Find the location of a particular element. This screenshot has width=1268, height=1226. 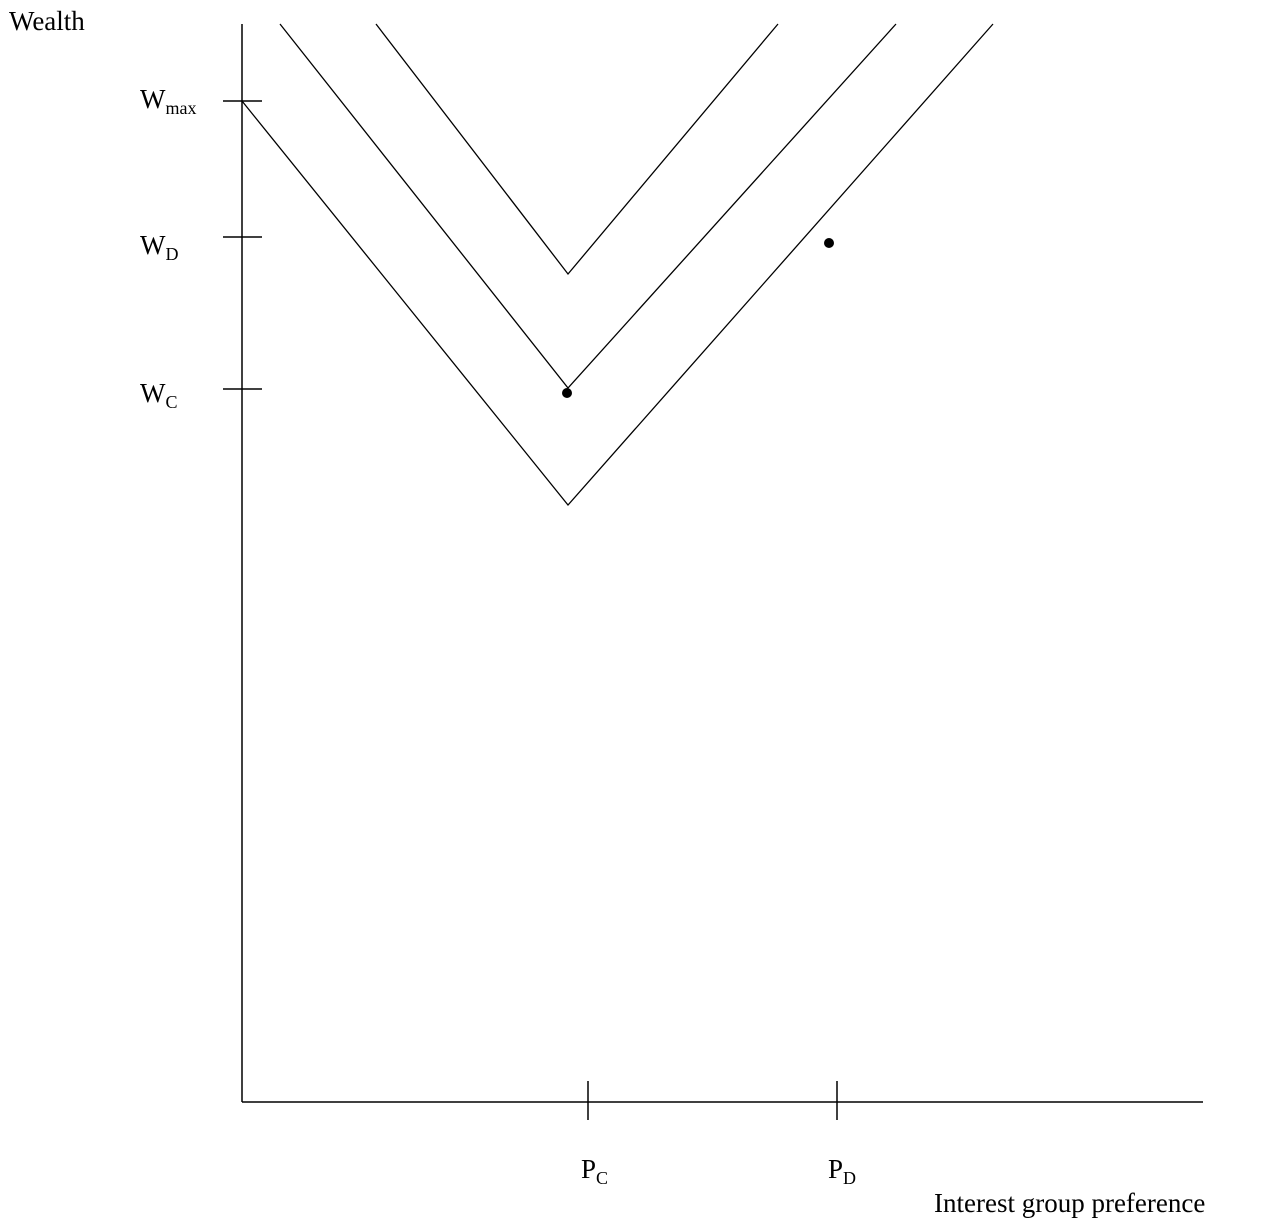

x-axis-title: Interest group preference is located at coordinates (1070, 1203).